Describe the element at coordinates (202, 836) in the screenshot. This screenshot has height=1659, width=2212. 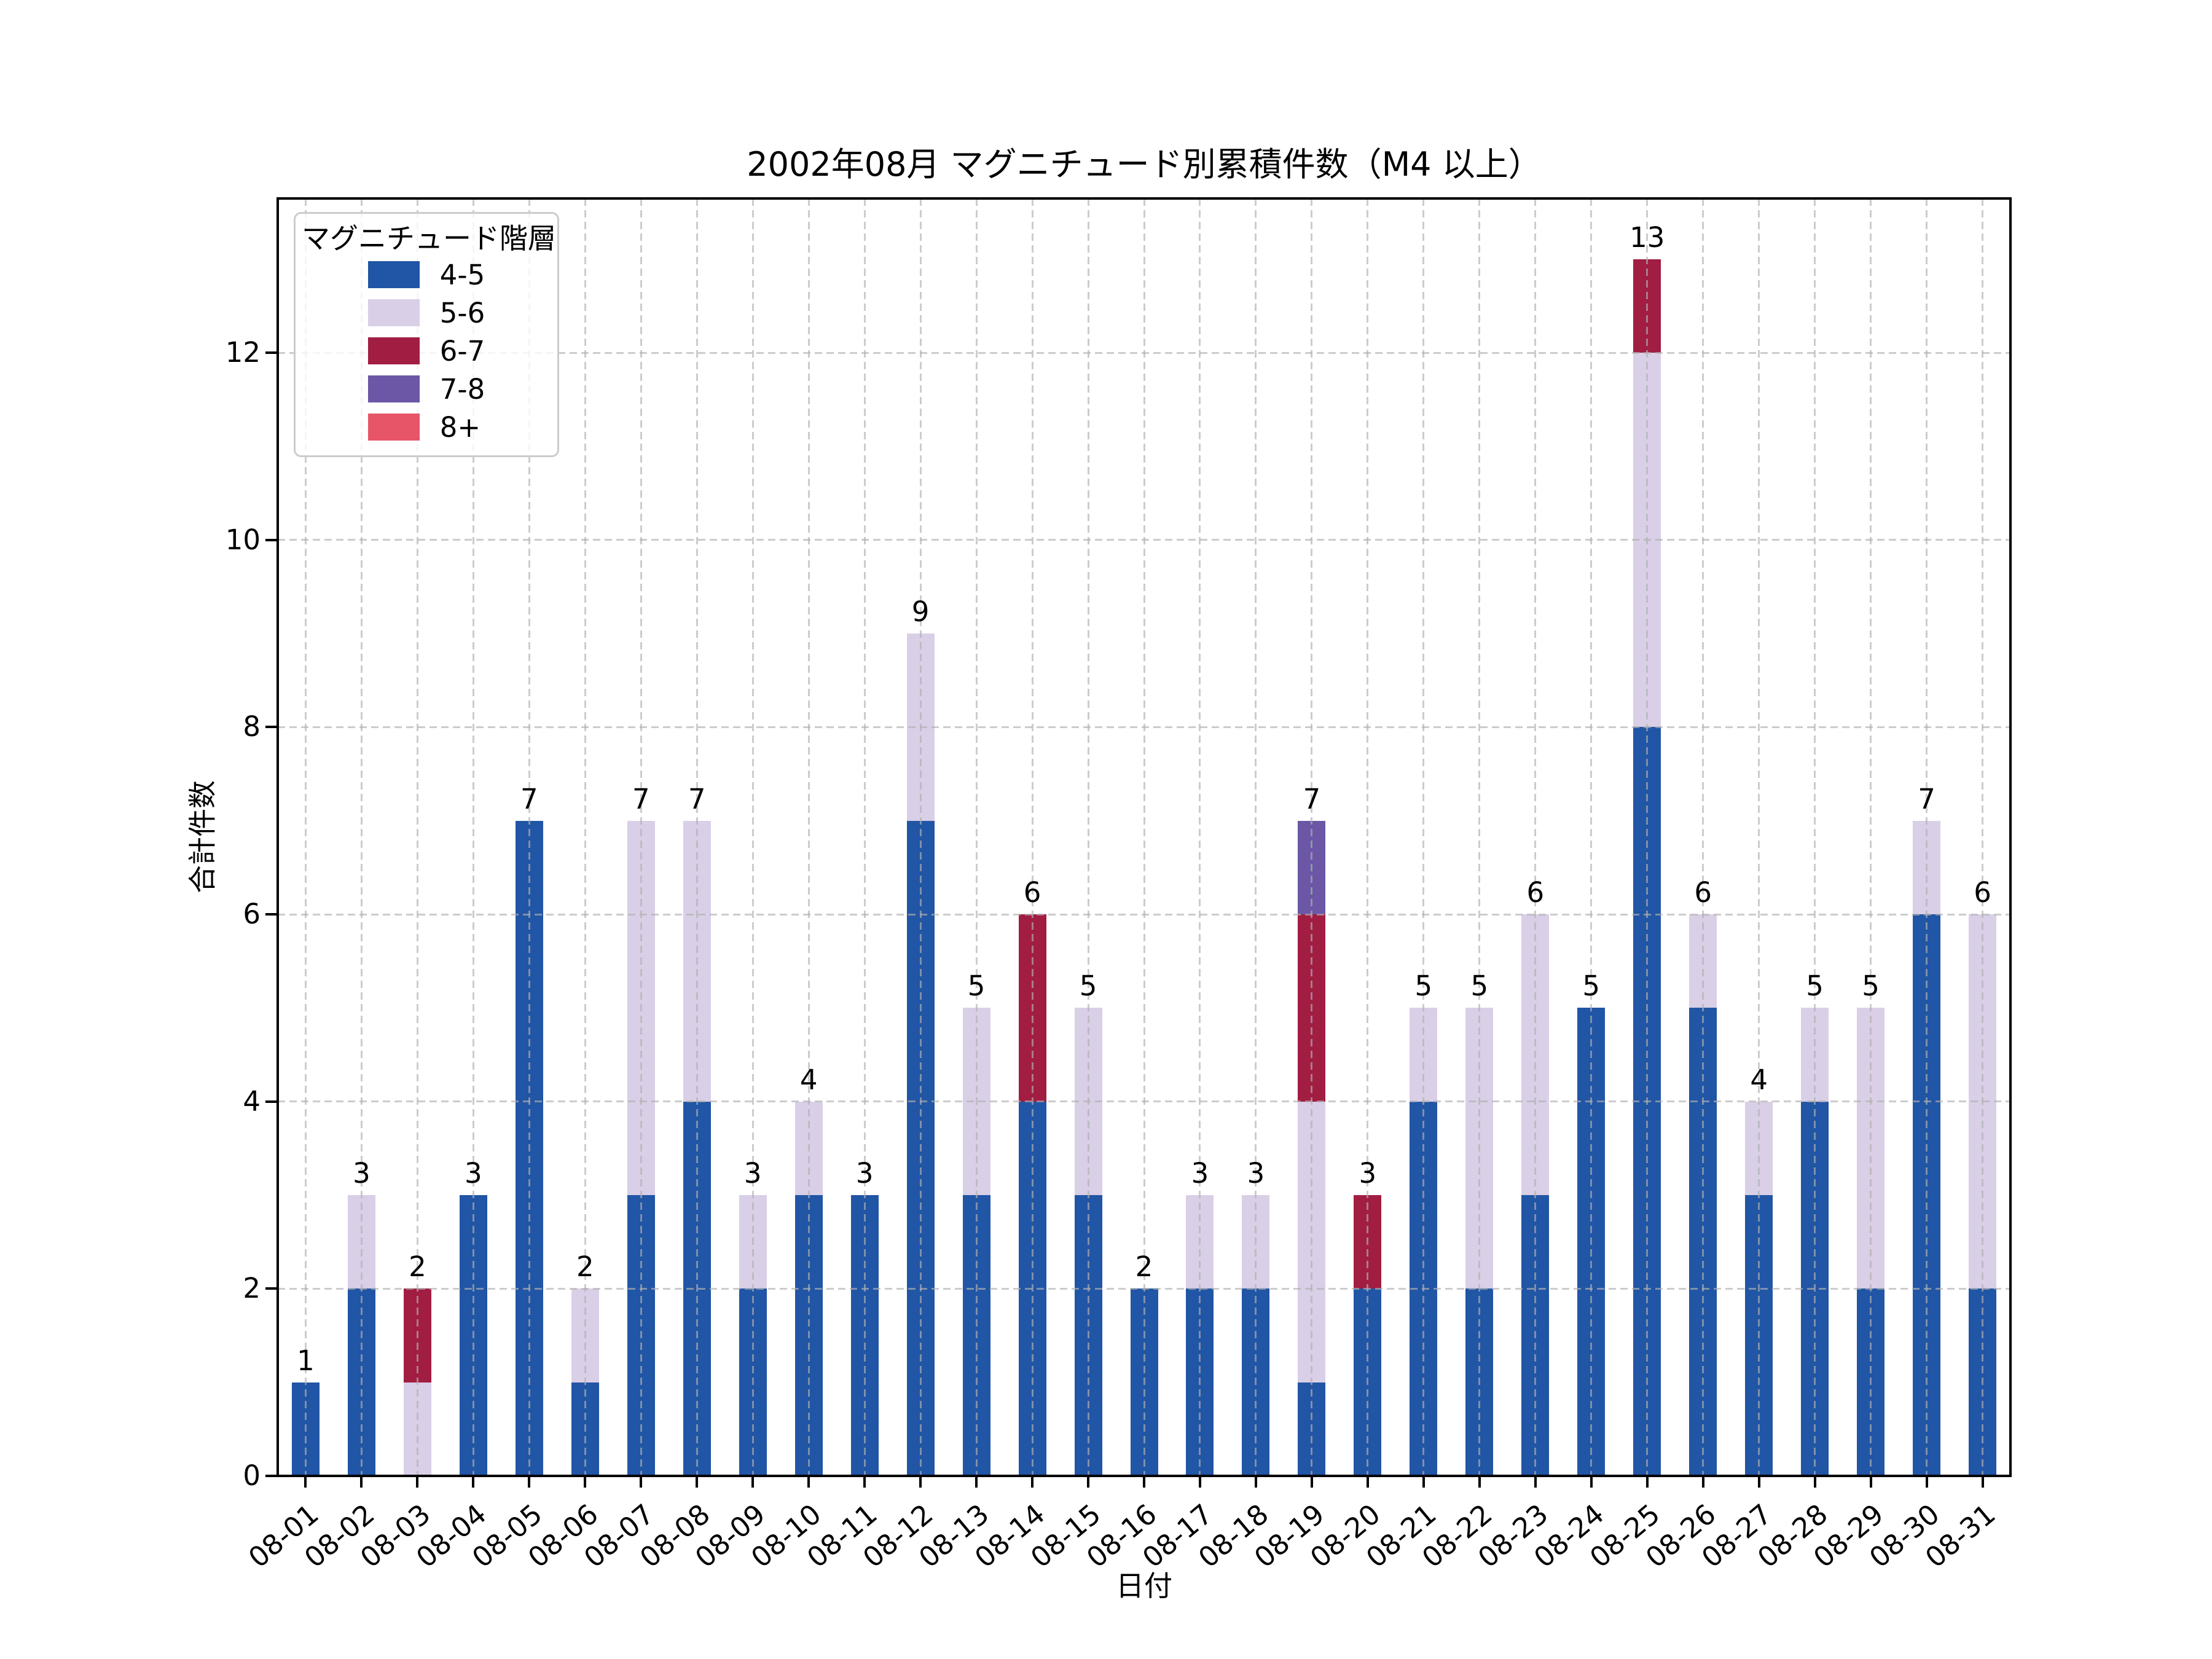
I see `y-axis-label: 合計件数` at that location.